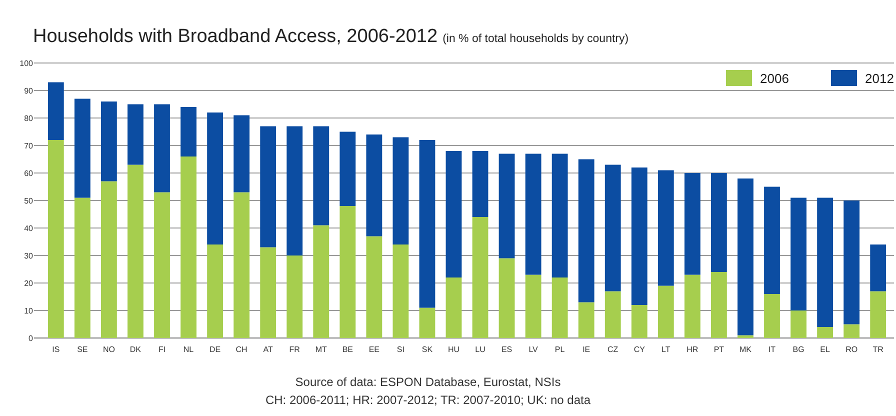 Image resolution: width=896 pixels, height=416 pixels. What do you see at coordinates (506, 349) in the screenshot?
I see `x-tick-label: ES` at bounding box center [506, 349].